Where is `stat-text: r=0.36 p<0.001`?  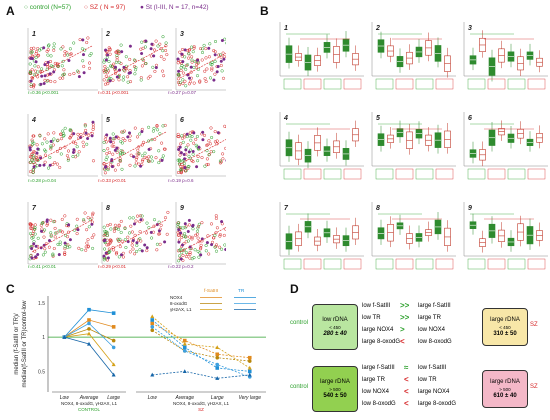
stat-text: r=0.36 p<0.001 is located at coordinates (43, 92).